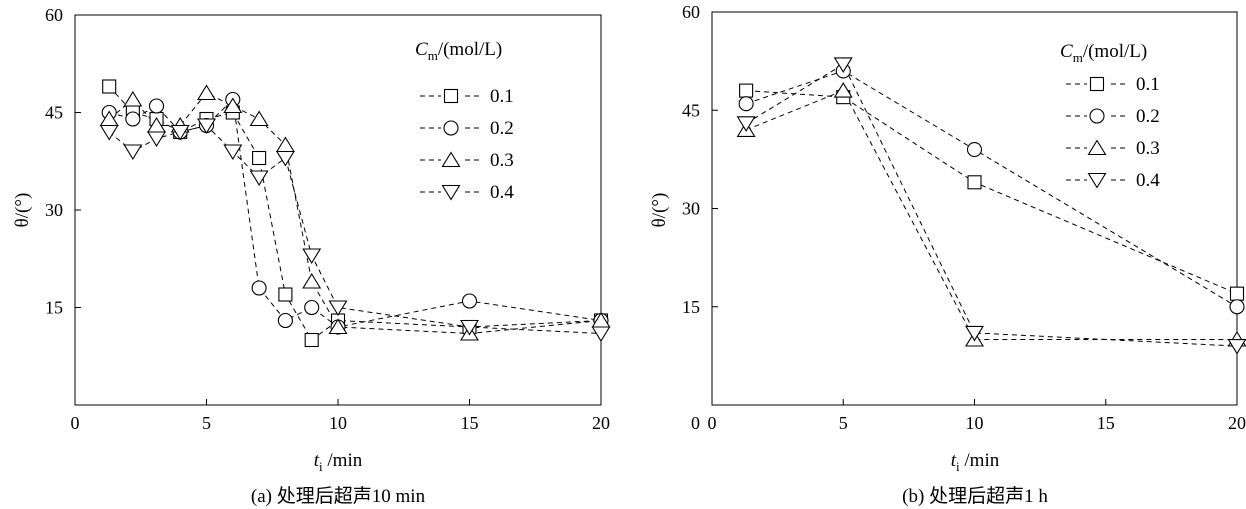  What do you see at coordinates (695, 423) in the screenshot?
I see `origin-label: 0` at bounding box center [695, 423].